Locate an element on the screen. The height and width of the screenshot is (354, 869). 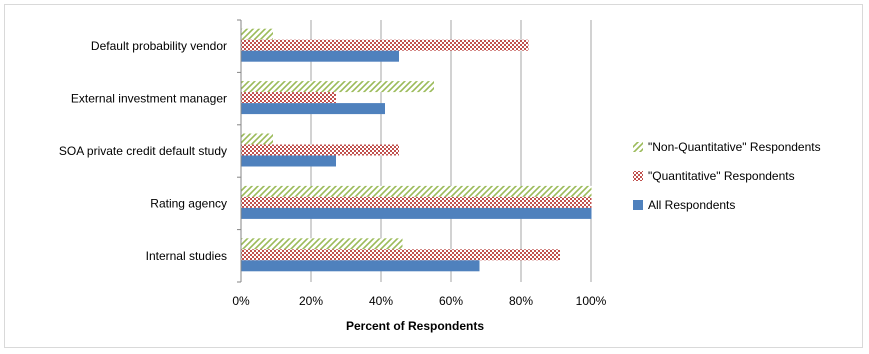
legend-label: "Quantitative" Respondents is located at coordinates (721, 176).